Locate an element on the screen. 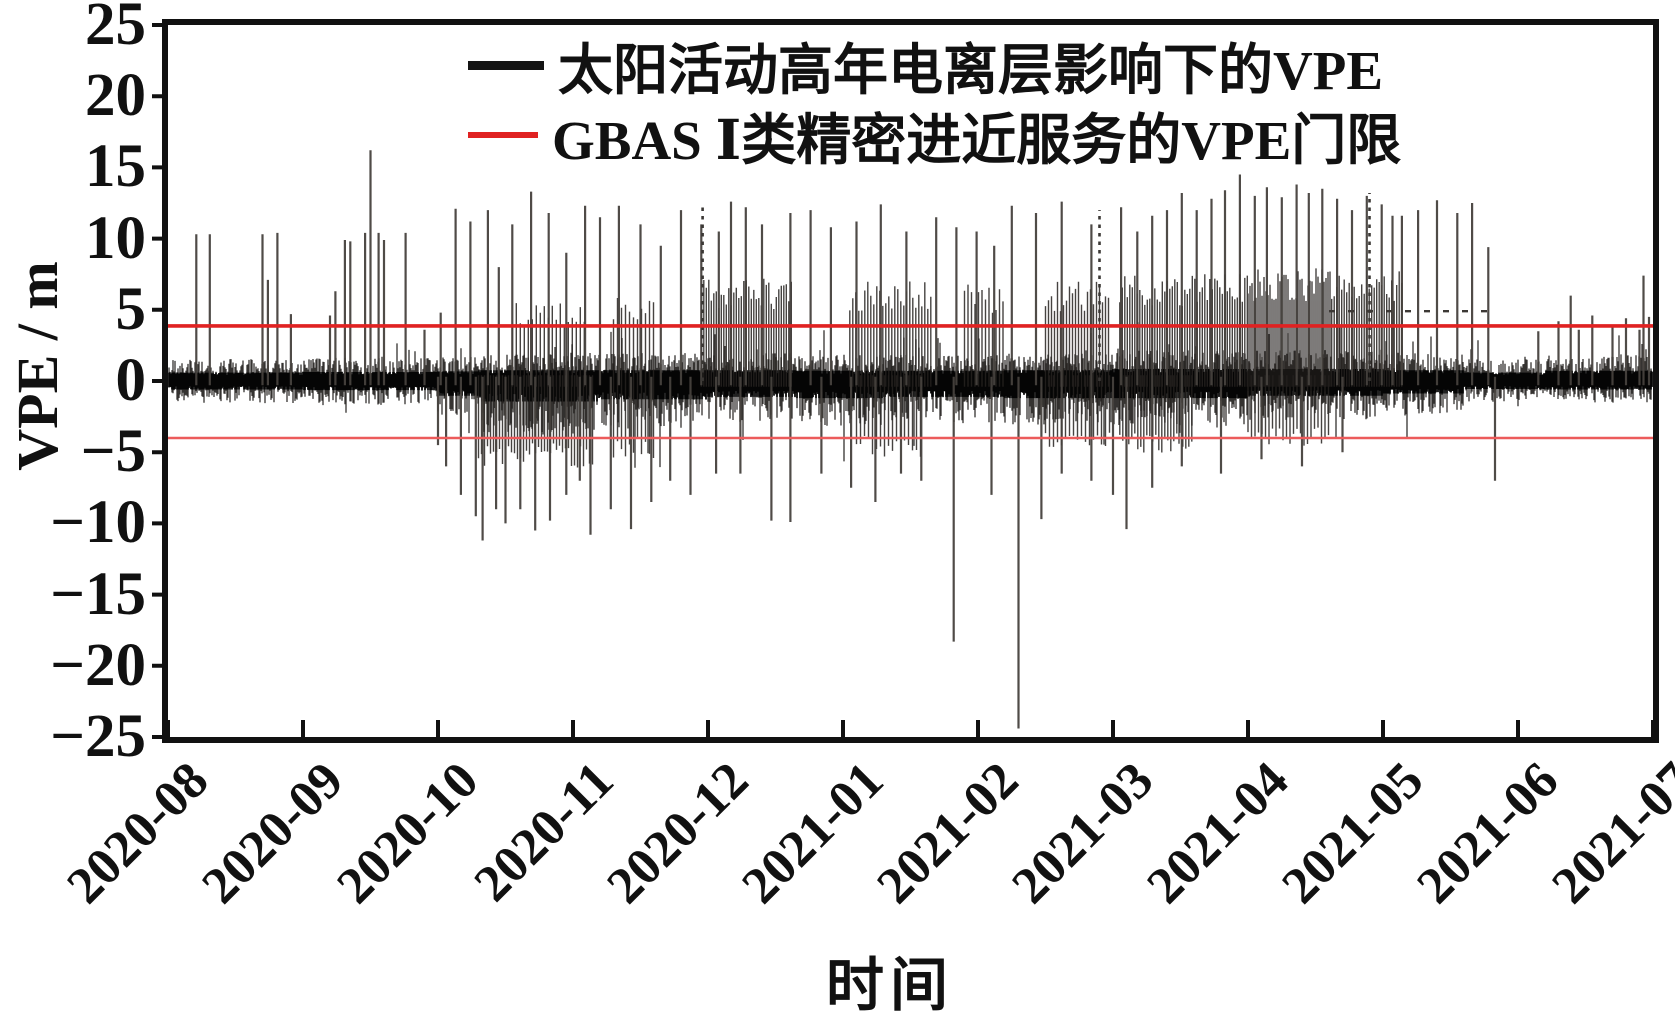 The width and height of the screenshot is (1675, 1023). legend-label-vpe: 太阳活动高年电离层影响下的VPE is located at coordinates (971, 70).